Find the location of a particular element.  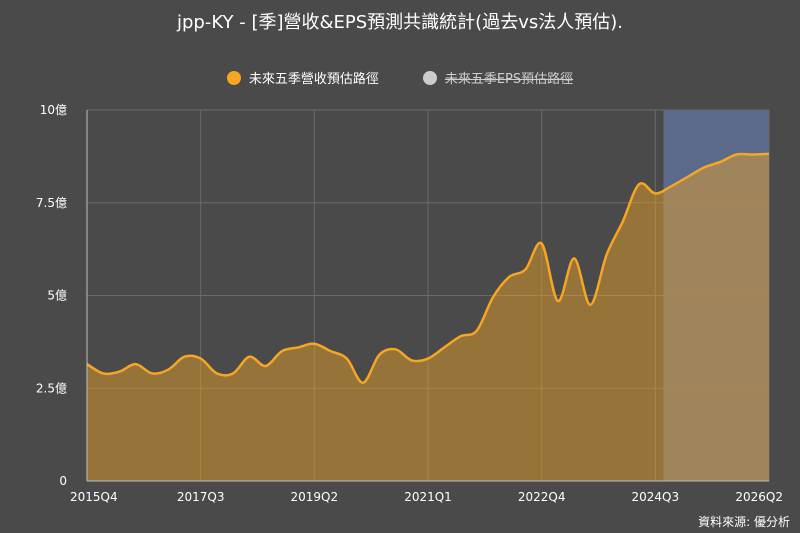

legend-eps-dot-icon is located at coordinates (429, 77).